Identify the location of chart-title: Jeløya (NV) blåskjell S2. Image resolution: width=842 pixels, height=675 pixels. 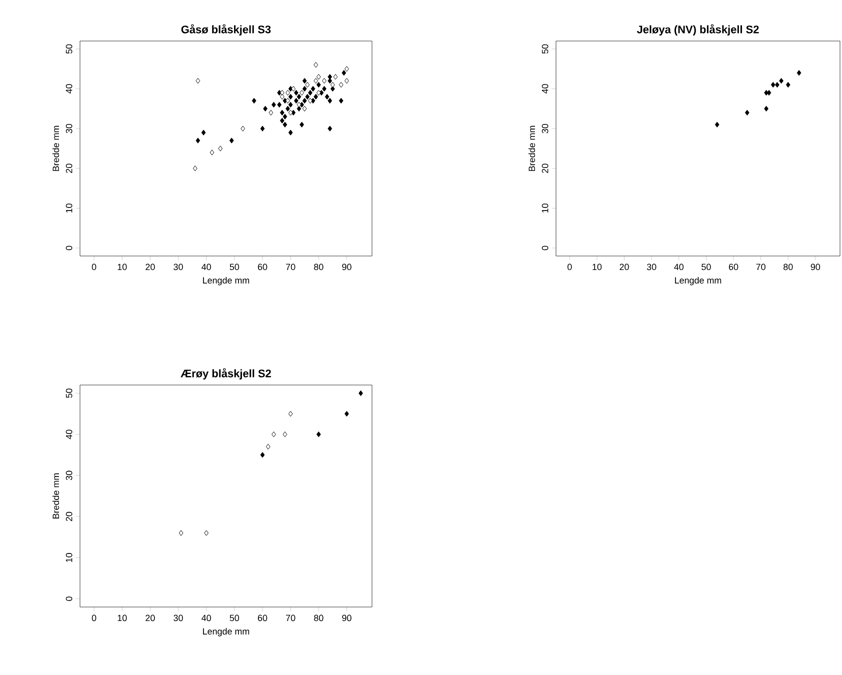
(697, 30).